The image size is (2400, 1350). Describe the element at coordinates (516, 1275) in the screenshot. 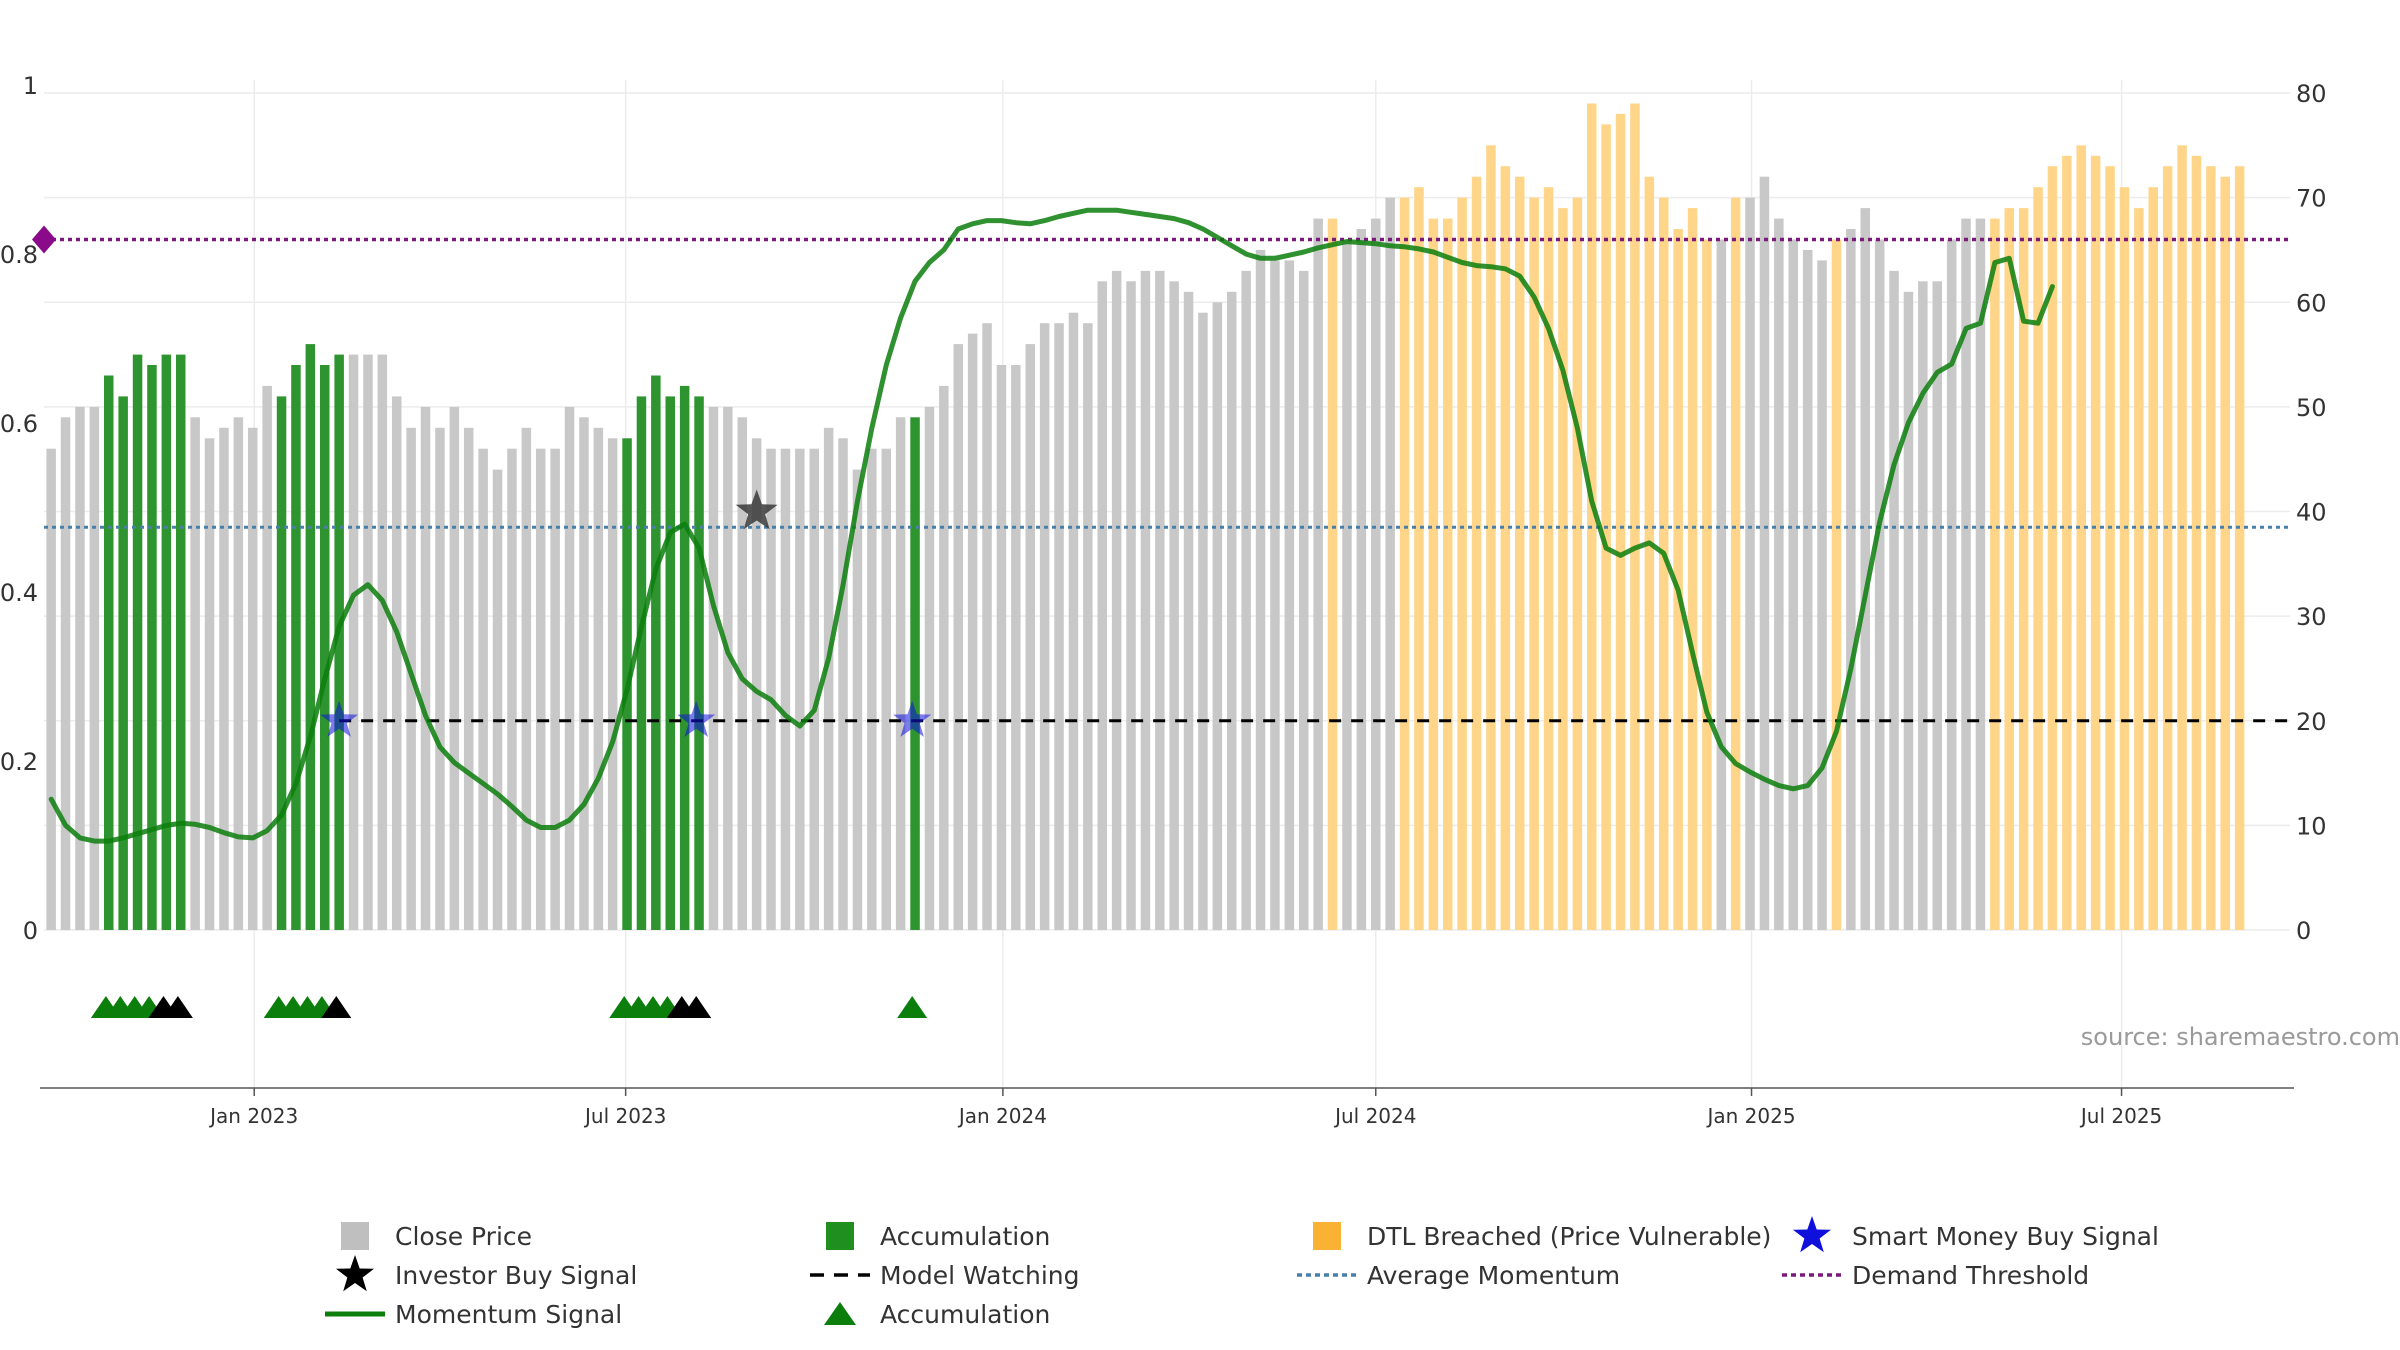

I see `legend-label: Investor Buy Signal` at that location.